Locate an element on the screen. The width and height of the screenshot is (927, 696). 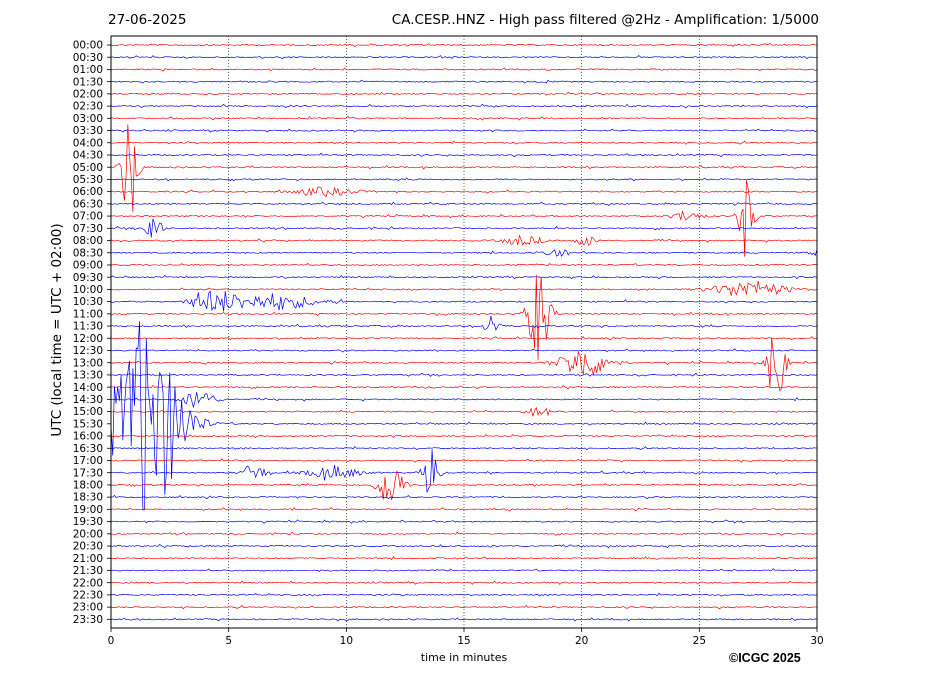
copyright-text: ©ICGC 2025 is located at coordinates (765, 658).